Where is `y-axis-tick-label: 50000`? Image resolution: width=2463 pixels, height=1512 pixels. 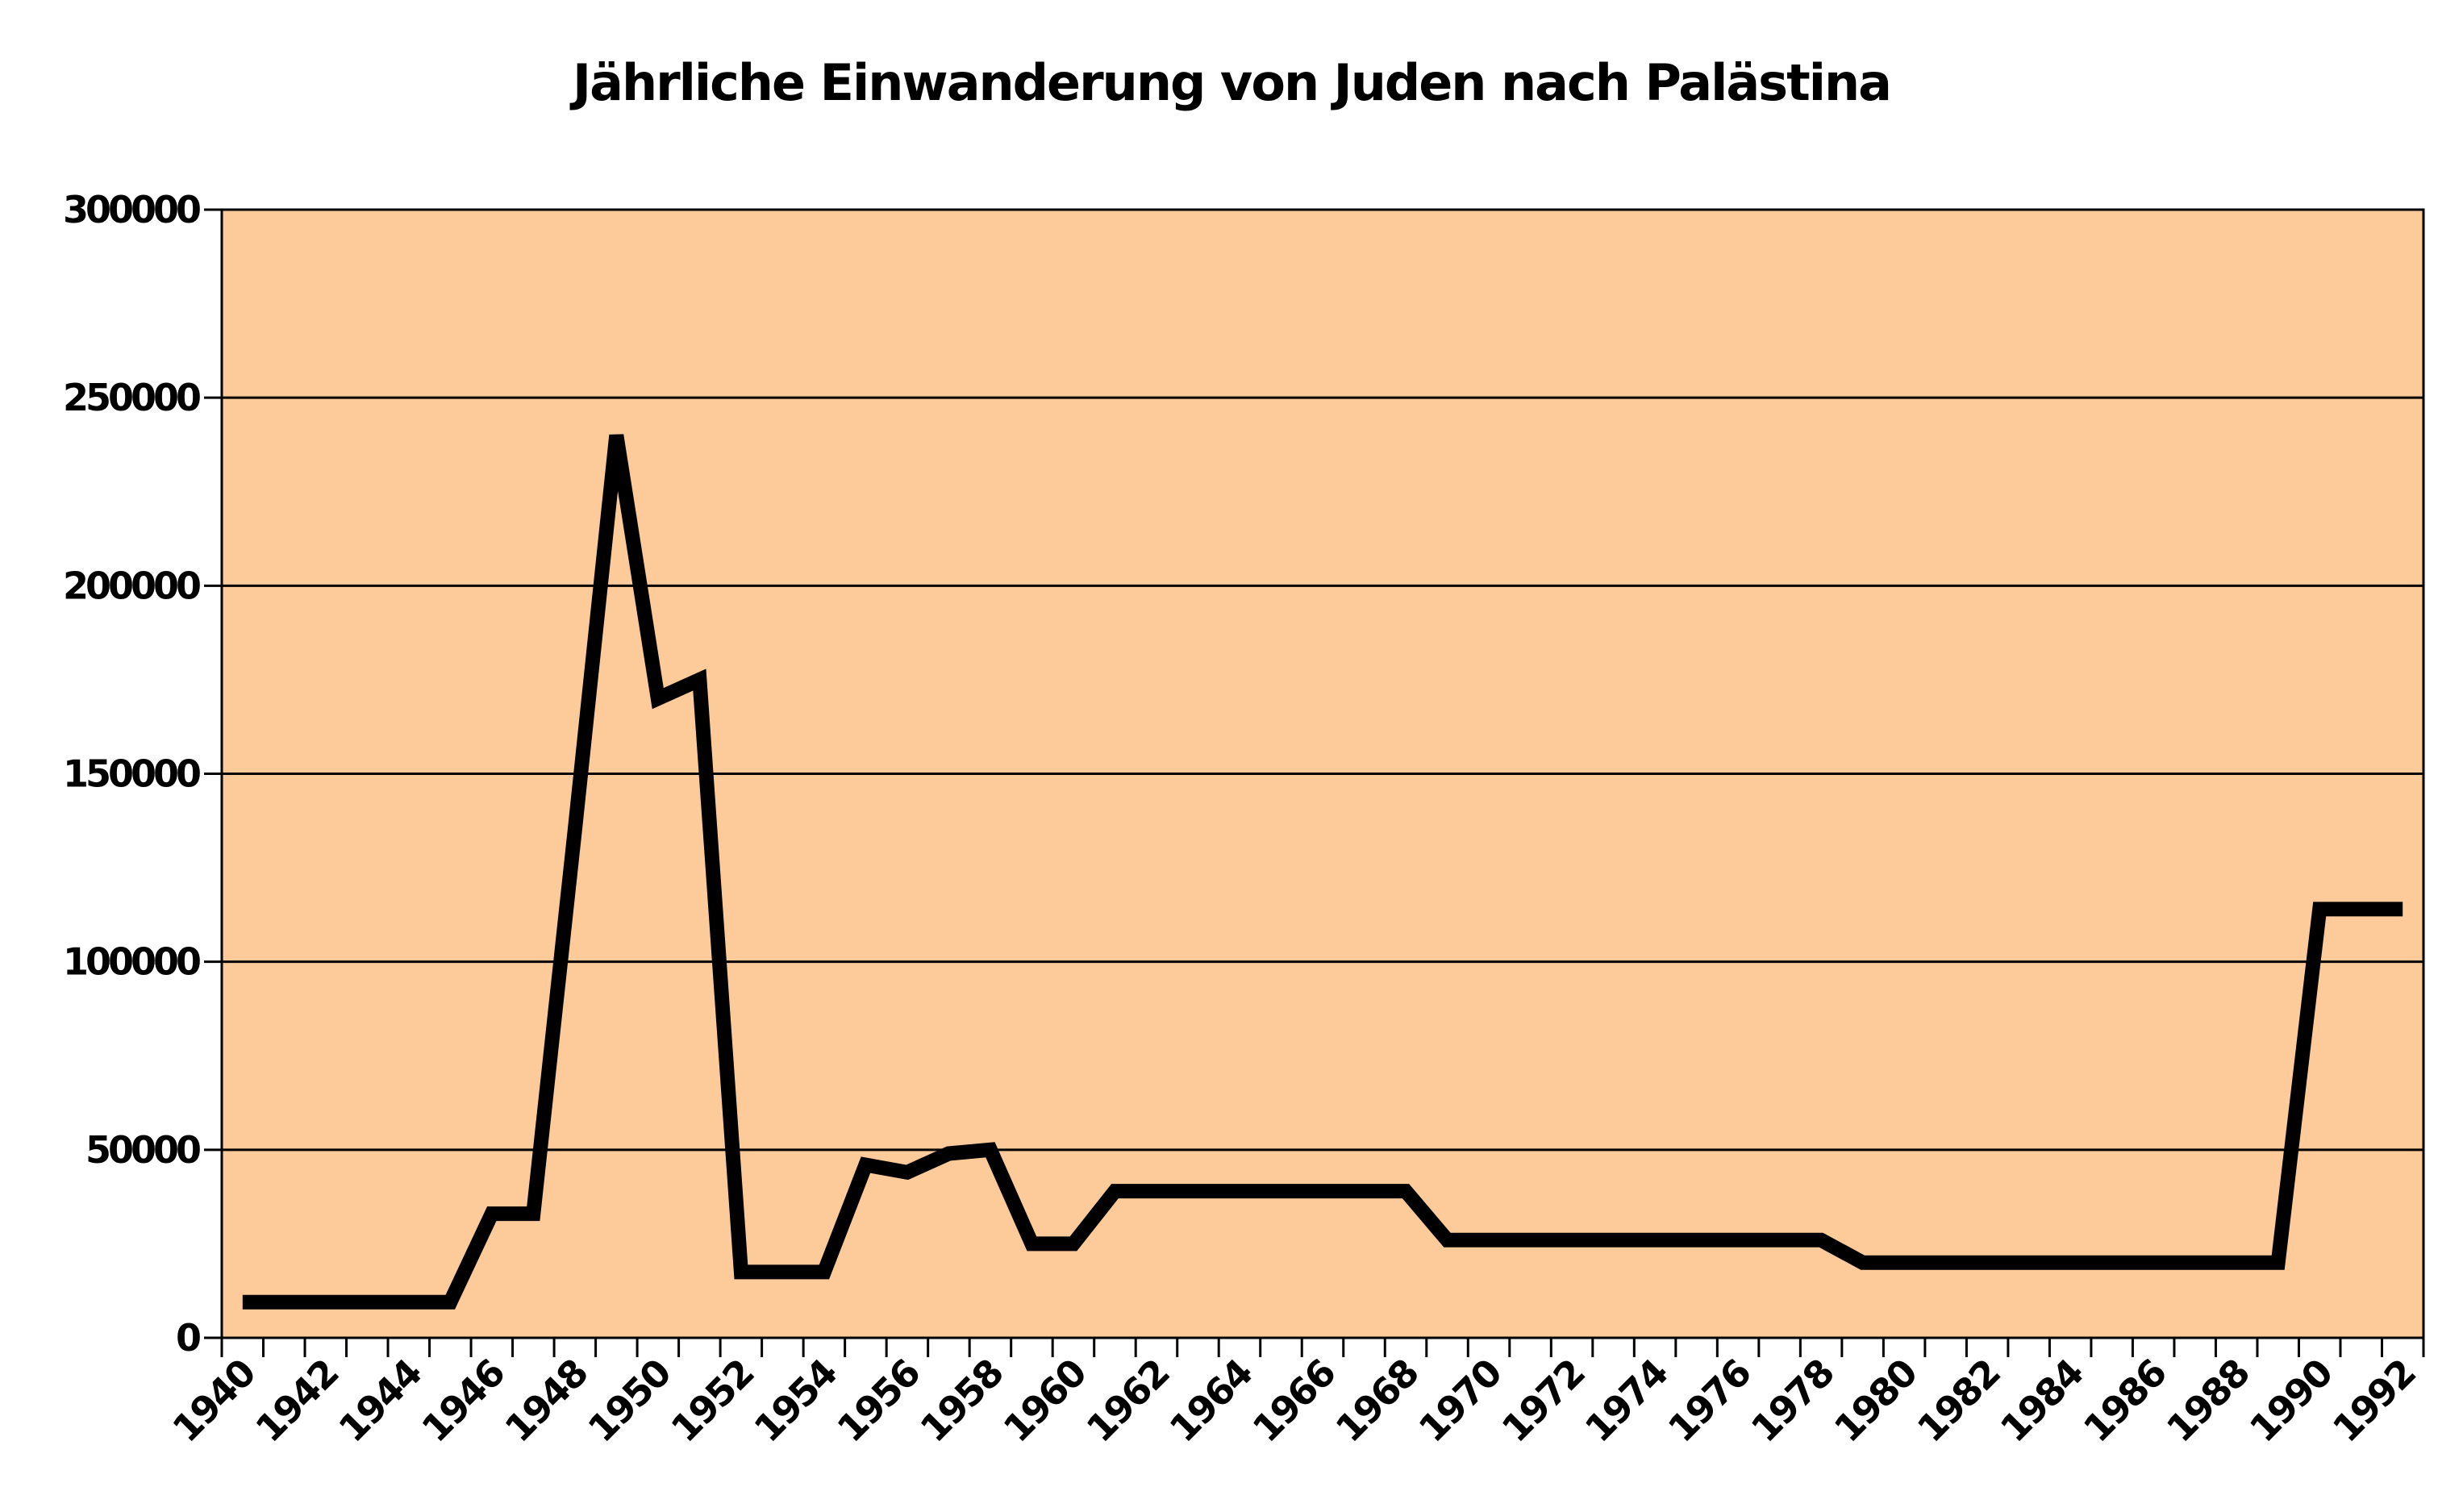
y-axis-tick-label: 50000 is located at coordinates (142, 1150).